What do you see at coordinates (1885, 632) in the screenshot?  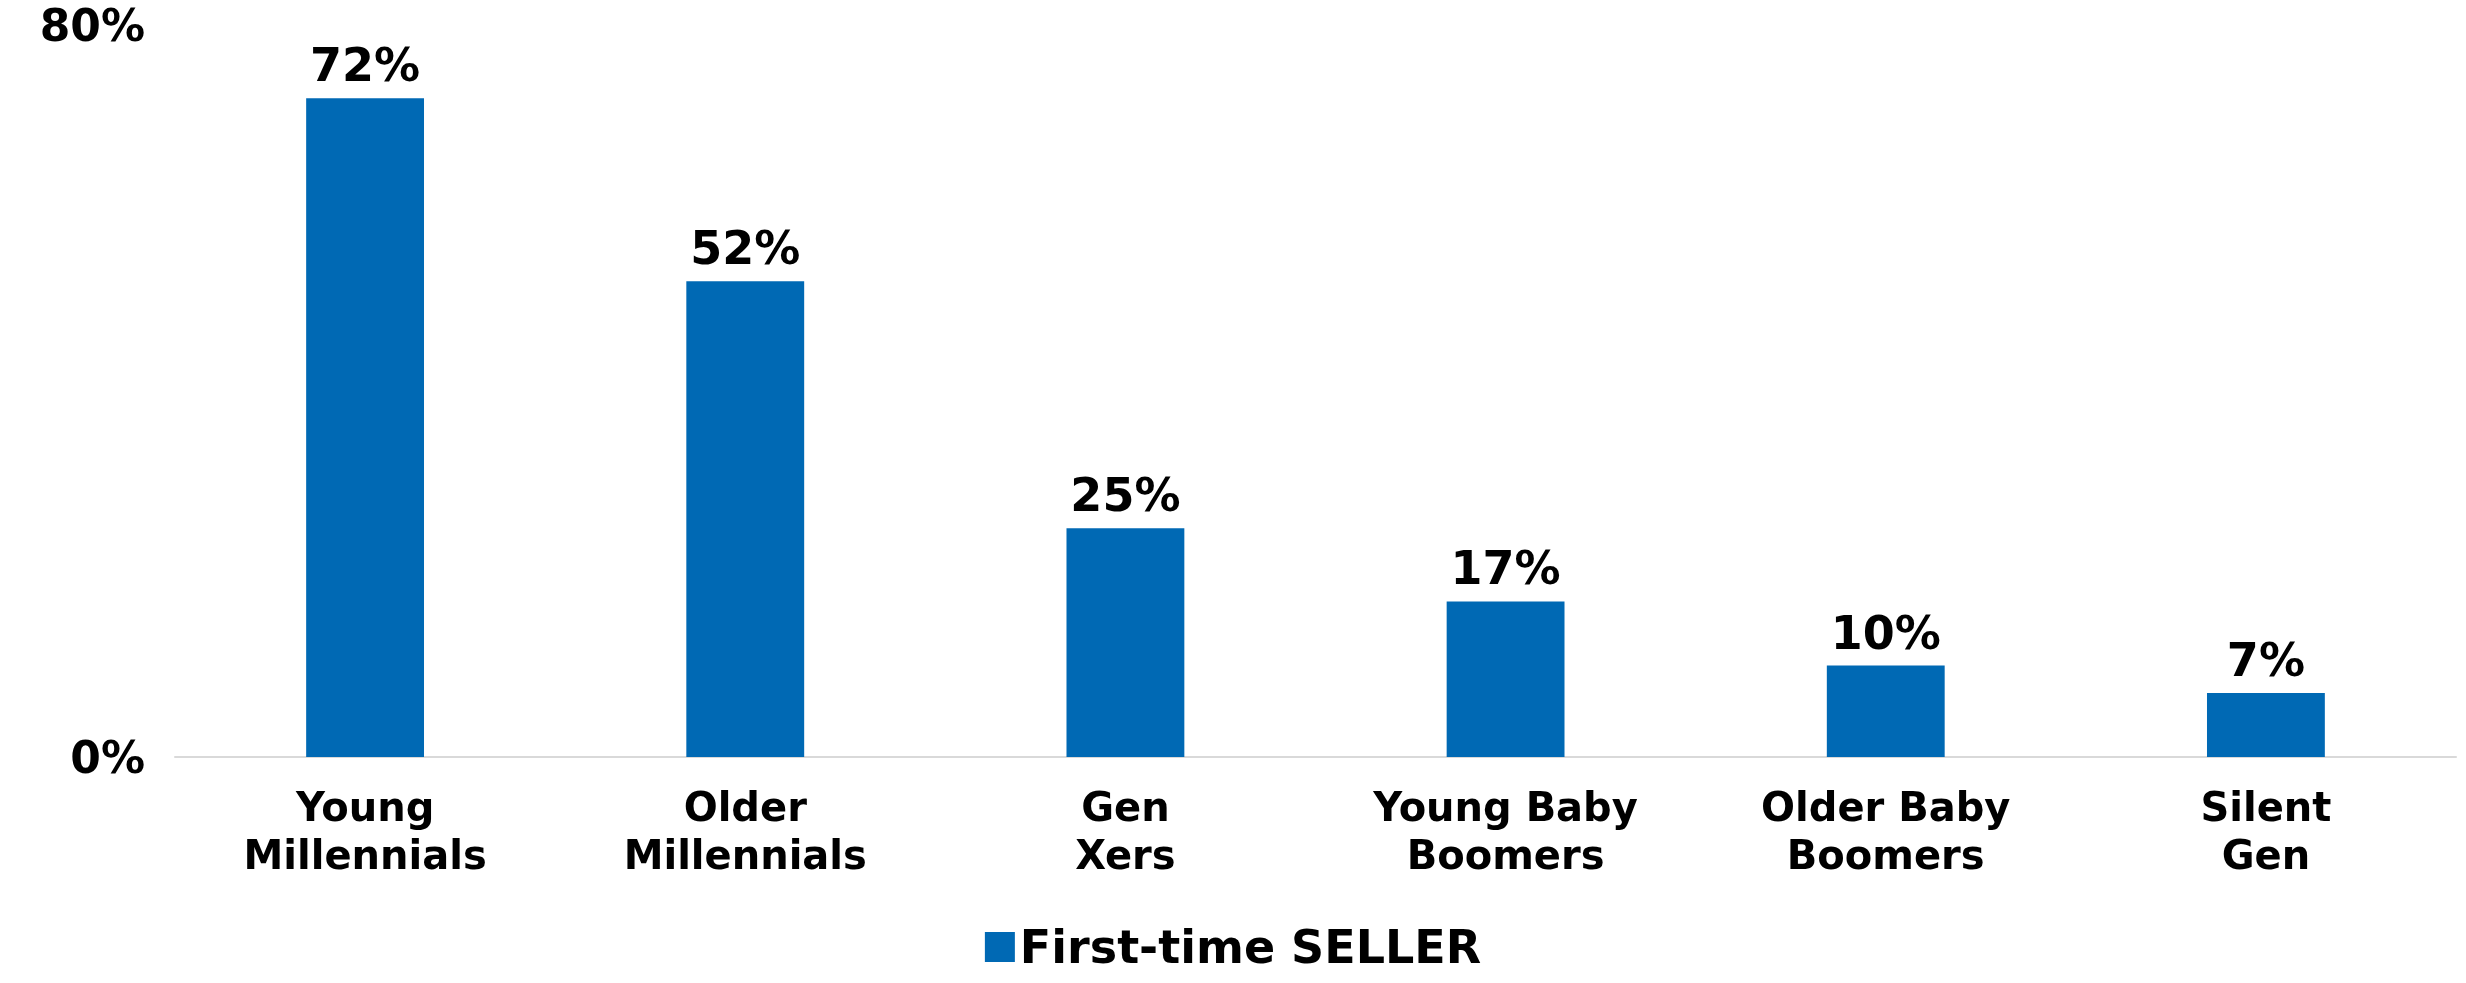 I see `data-label: 10%` at bounding box center [1885, 632].